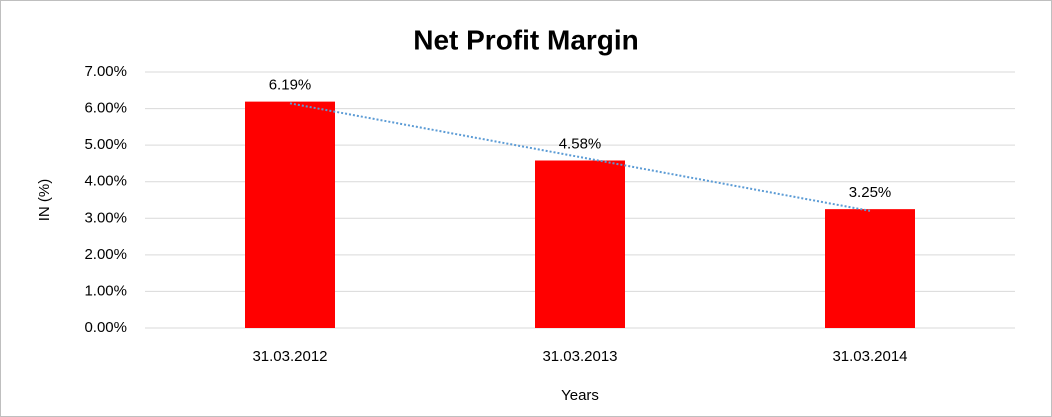 The image size is (1052, 417). I want to click on data-label: 6.19%, so click(290, 85).